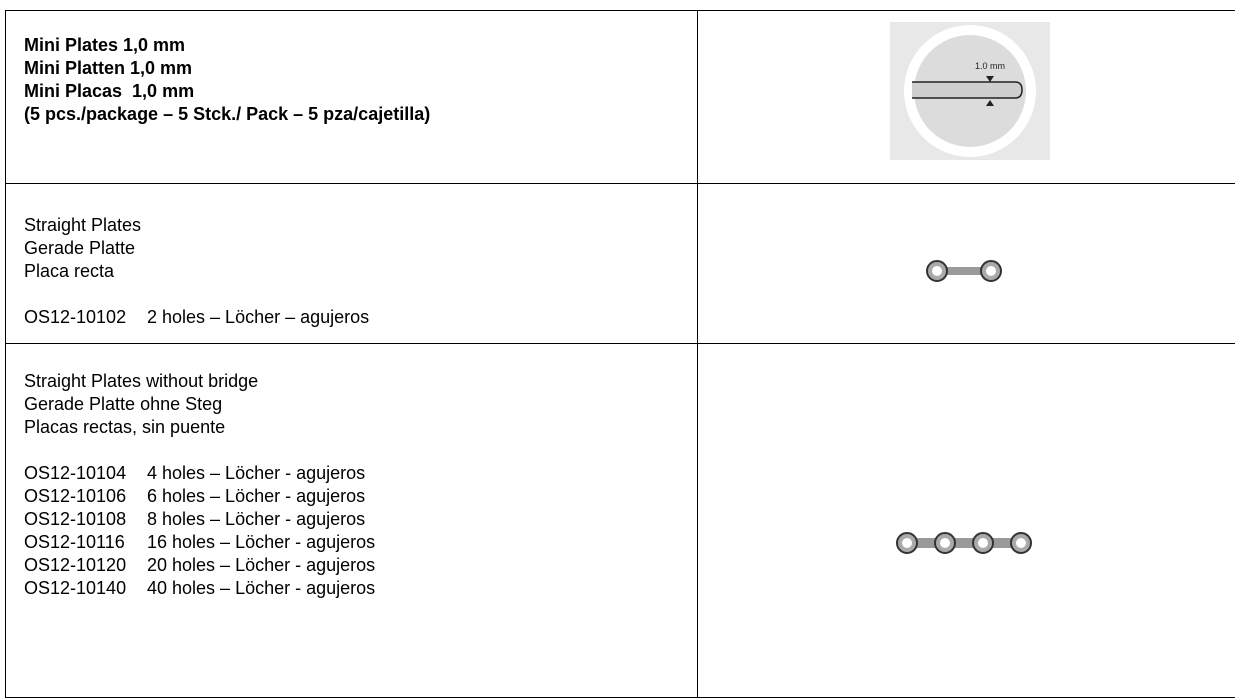 The height and width of the screenshot is (698, 1235). I want to click on item: OS12-10108 8 holes – Löcher - agujeros, so click(199, 519).